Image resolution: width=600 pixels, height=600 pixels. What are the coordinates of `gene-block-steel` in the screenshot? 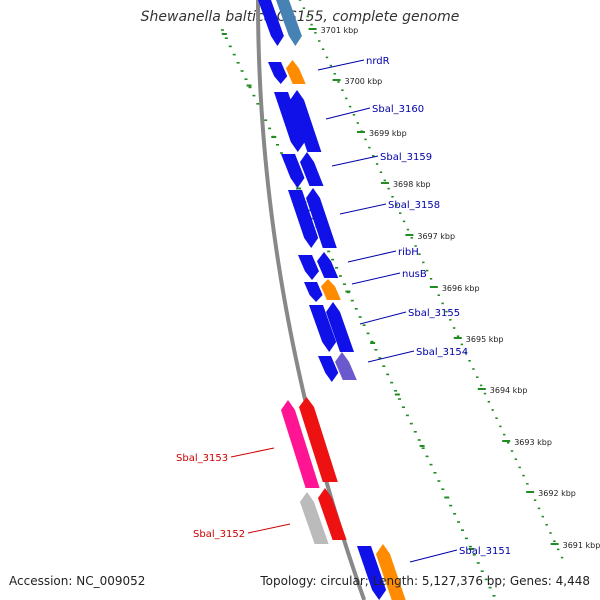 It's located at (289, 23).